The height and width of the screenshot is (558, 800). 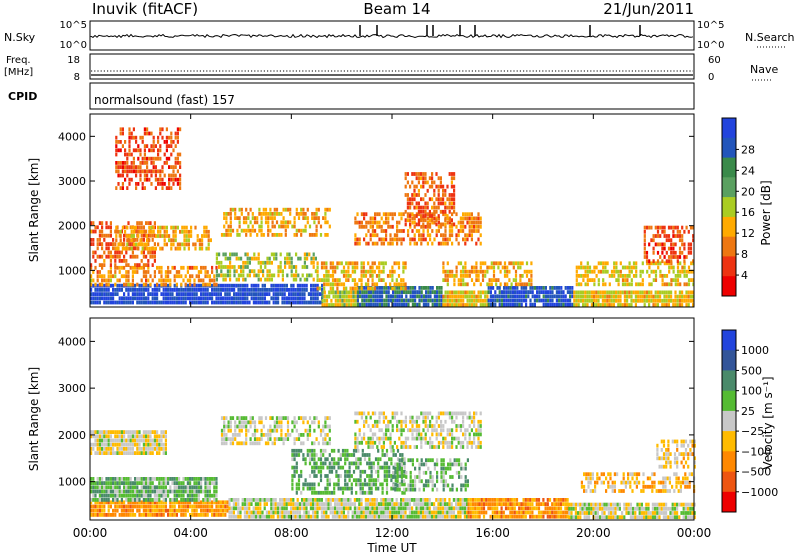 What do you see at coordinates (729, 247) in the screenshot?
I see `colorbar-segment` at bounding box center [729, 247].